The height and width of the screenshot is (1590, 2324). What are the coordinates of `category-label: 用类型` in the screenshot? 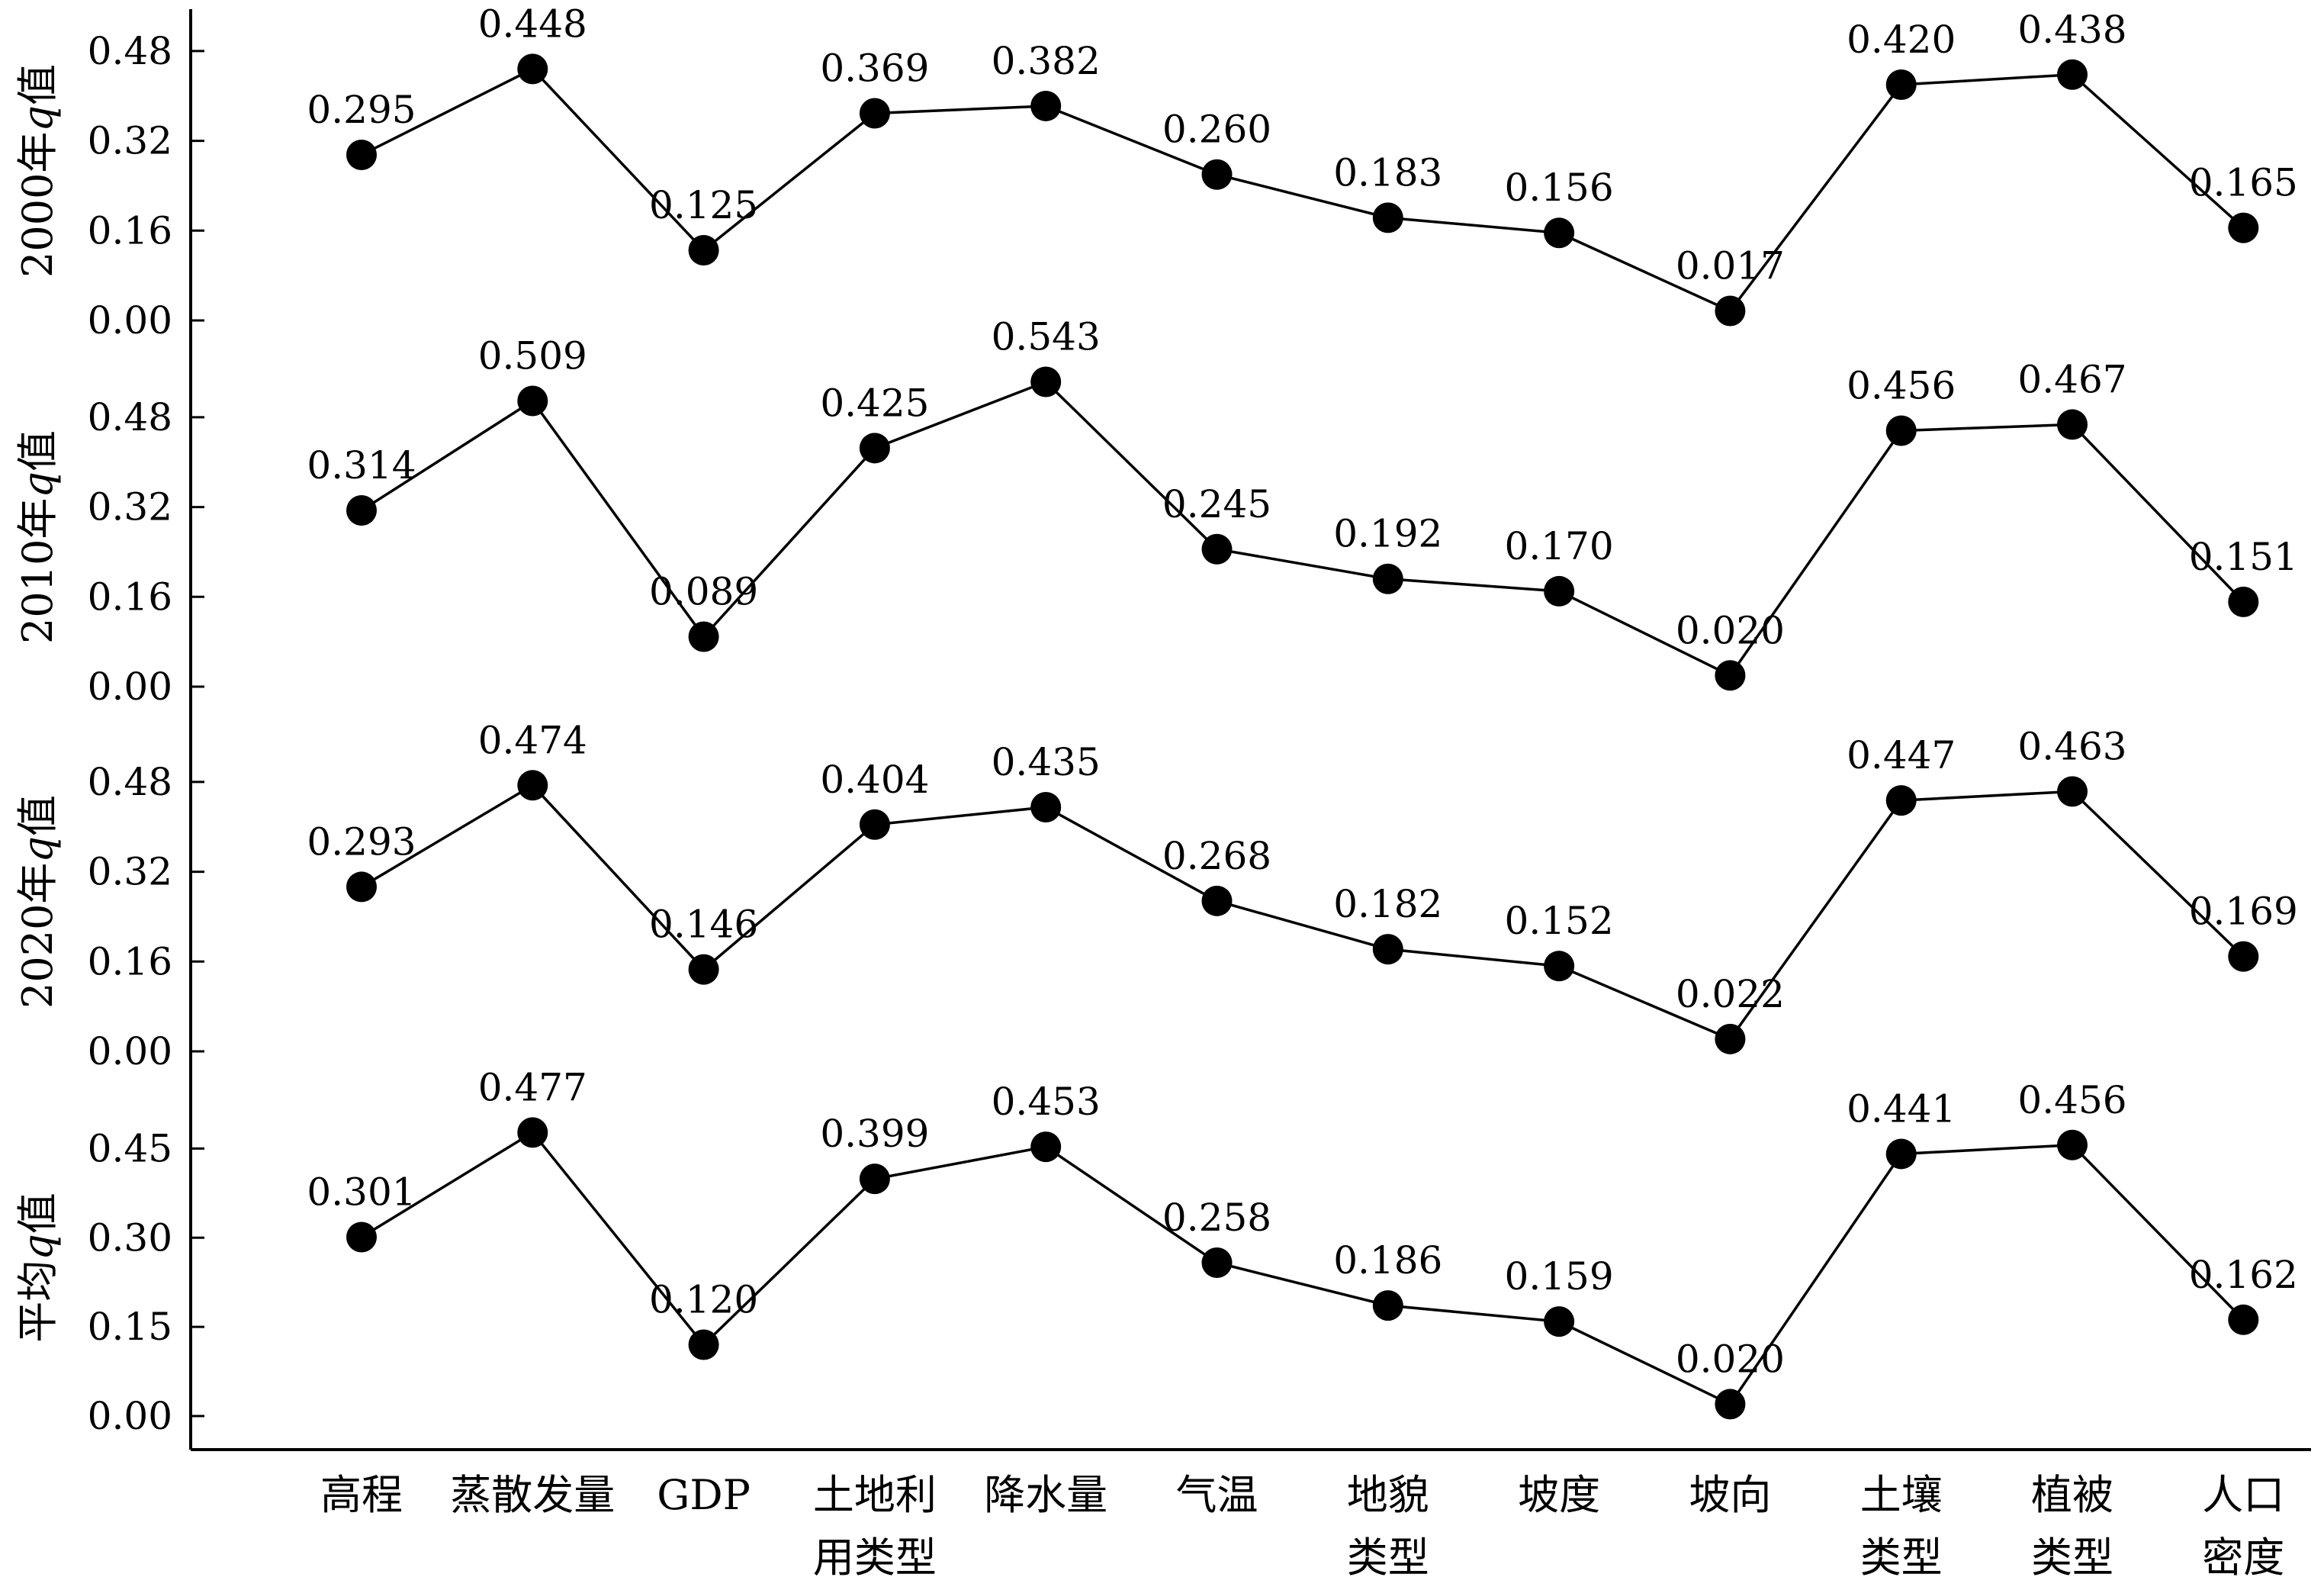 It's located at (875, 1558).